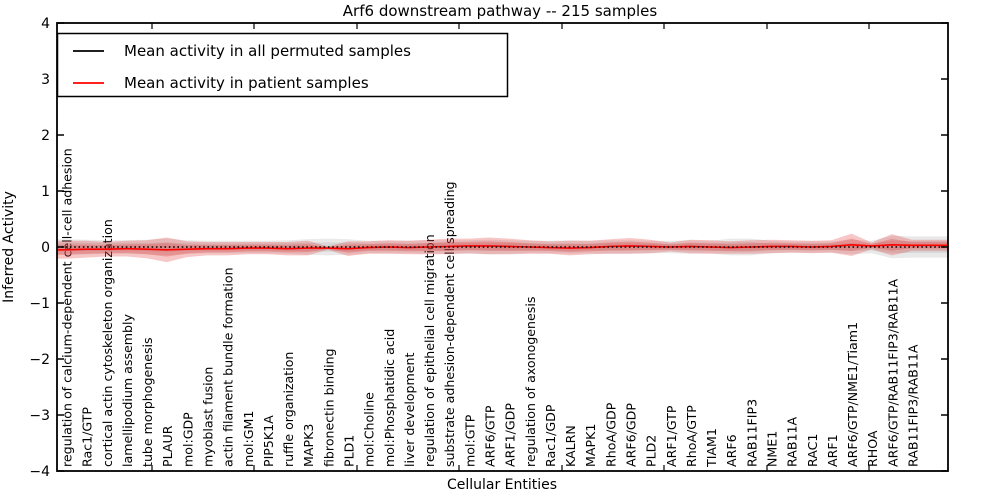 The image size is (1000, 500). I want to click on band-patient-inner, so click(502, 247).